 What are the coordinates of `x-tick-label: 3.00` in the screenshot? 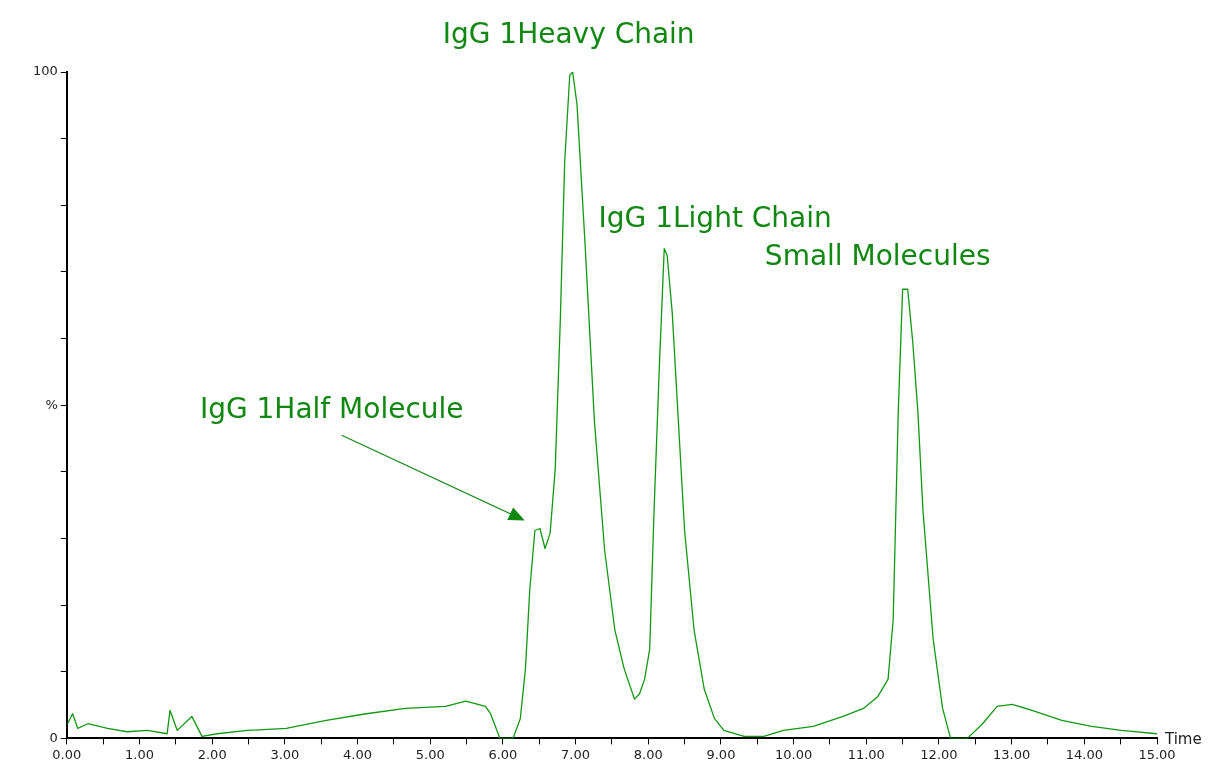 It's located at (285, 754).